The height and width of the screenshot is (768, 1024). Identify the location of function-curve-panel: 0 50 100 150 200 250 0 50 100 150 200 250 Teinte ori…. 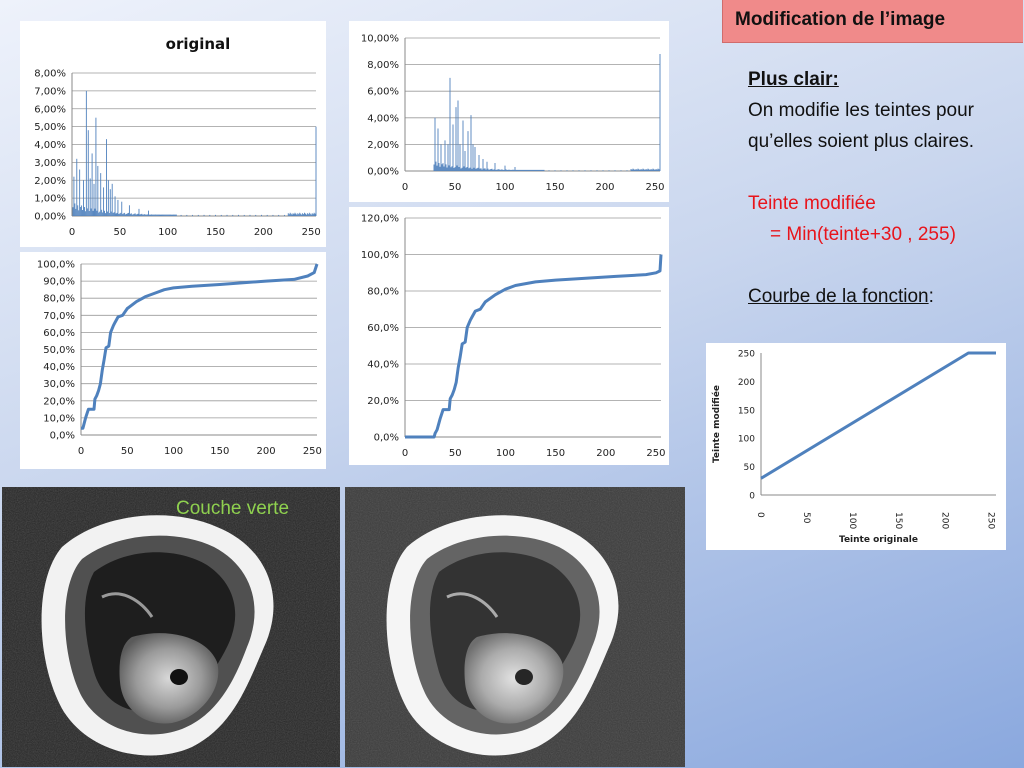
(856, 446).